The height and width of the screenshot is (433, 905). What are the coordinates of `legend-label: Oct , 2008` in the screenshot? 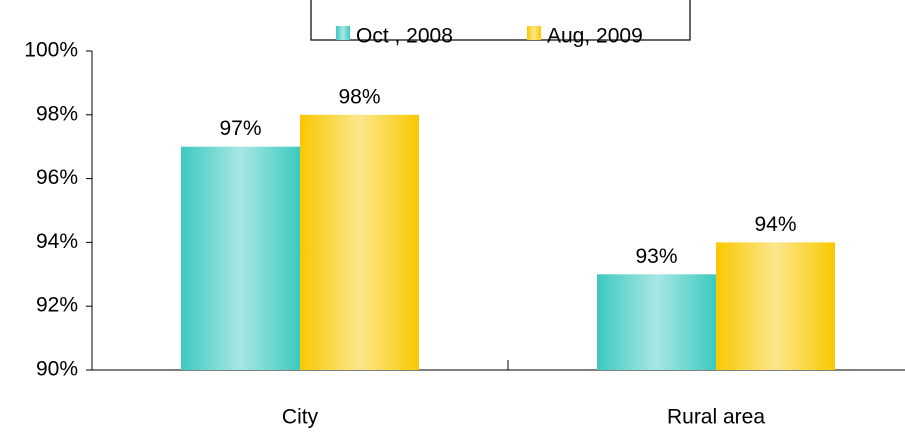 It's located at (404, 36).